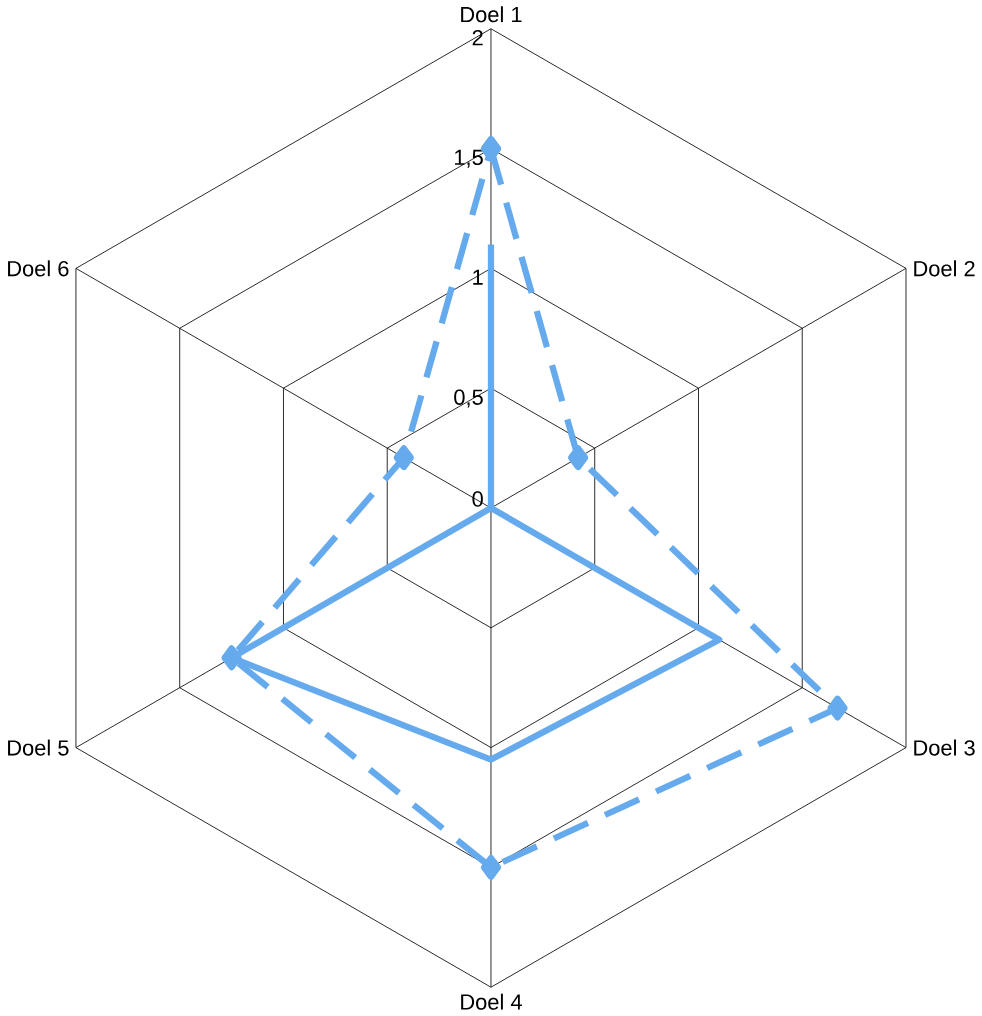 This screenshot has width=982, height=1016. Describe the element at coordinates (491, 1001) in the screenshot. I see `spoke-label: Doel 4` at that location.